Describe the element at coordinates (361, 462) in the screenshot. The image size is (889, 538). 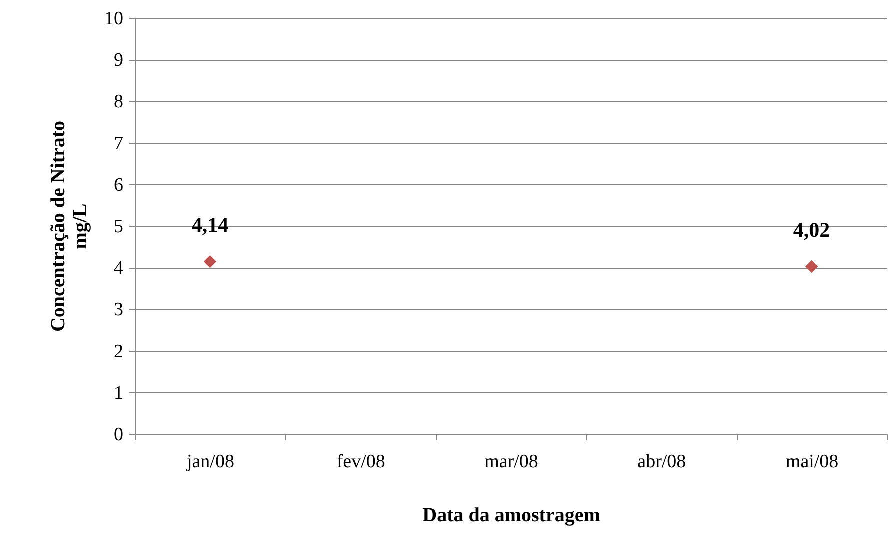
I see `x-tick-label: fev/08` at that location.